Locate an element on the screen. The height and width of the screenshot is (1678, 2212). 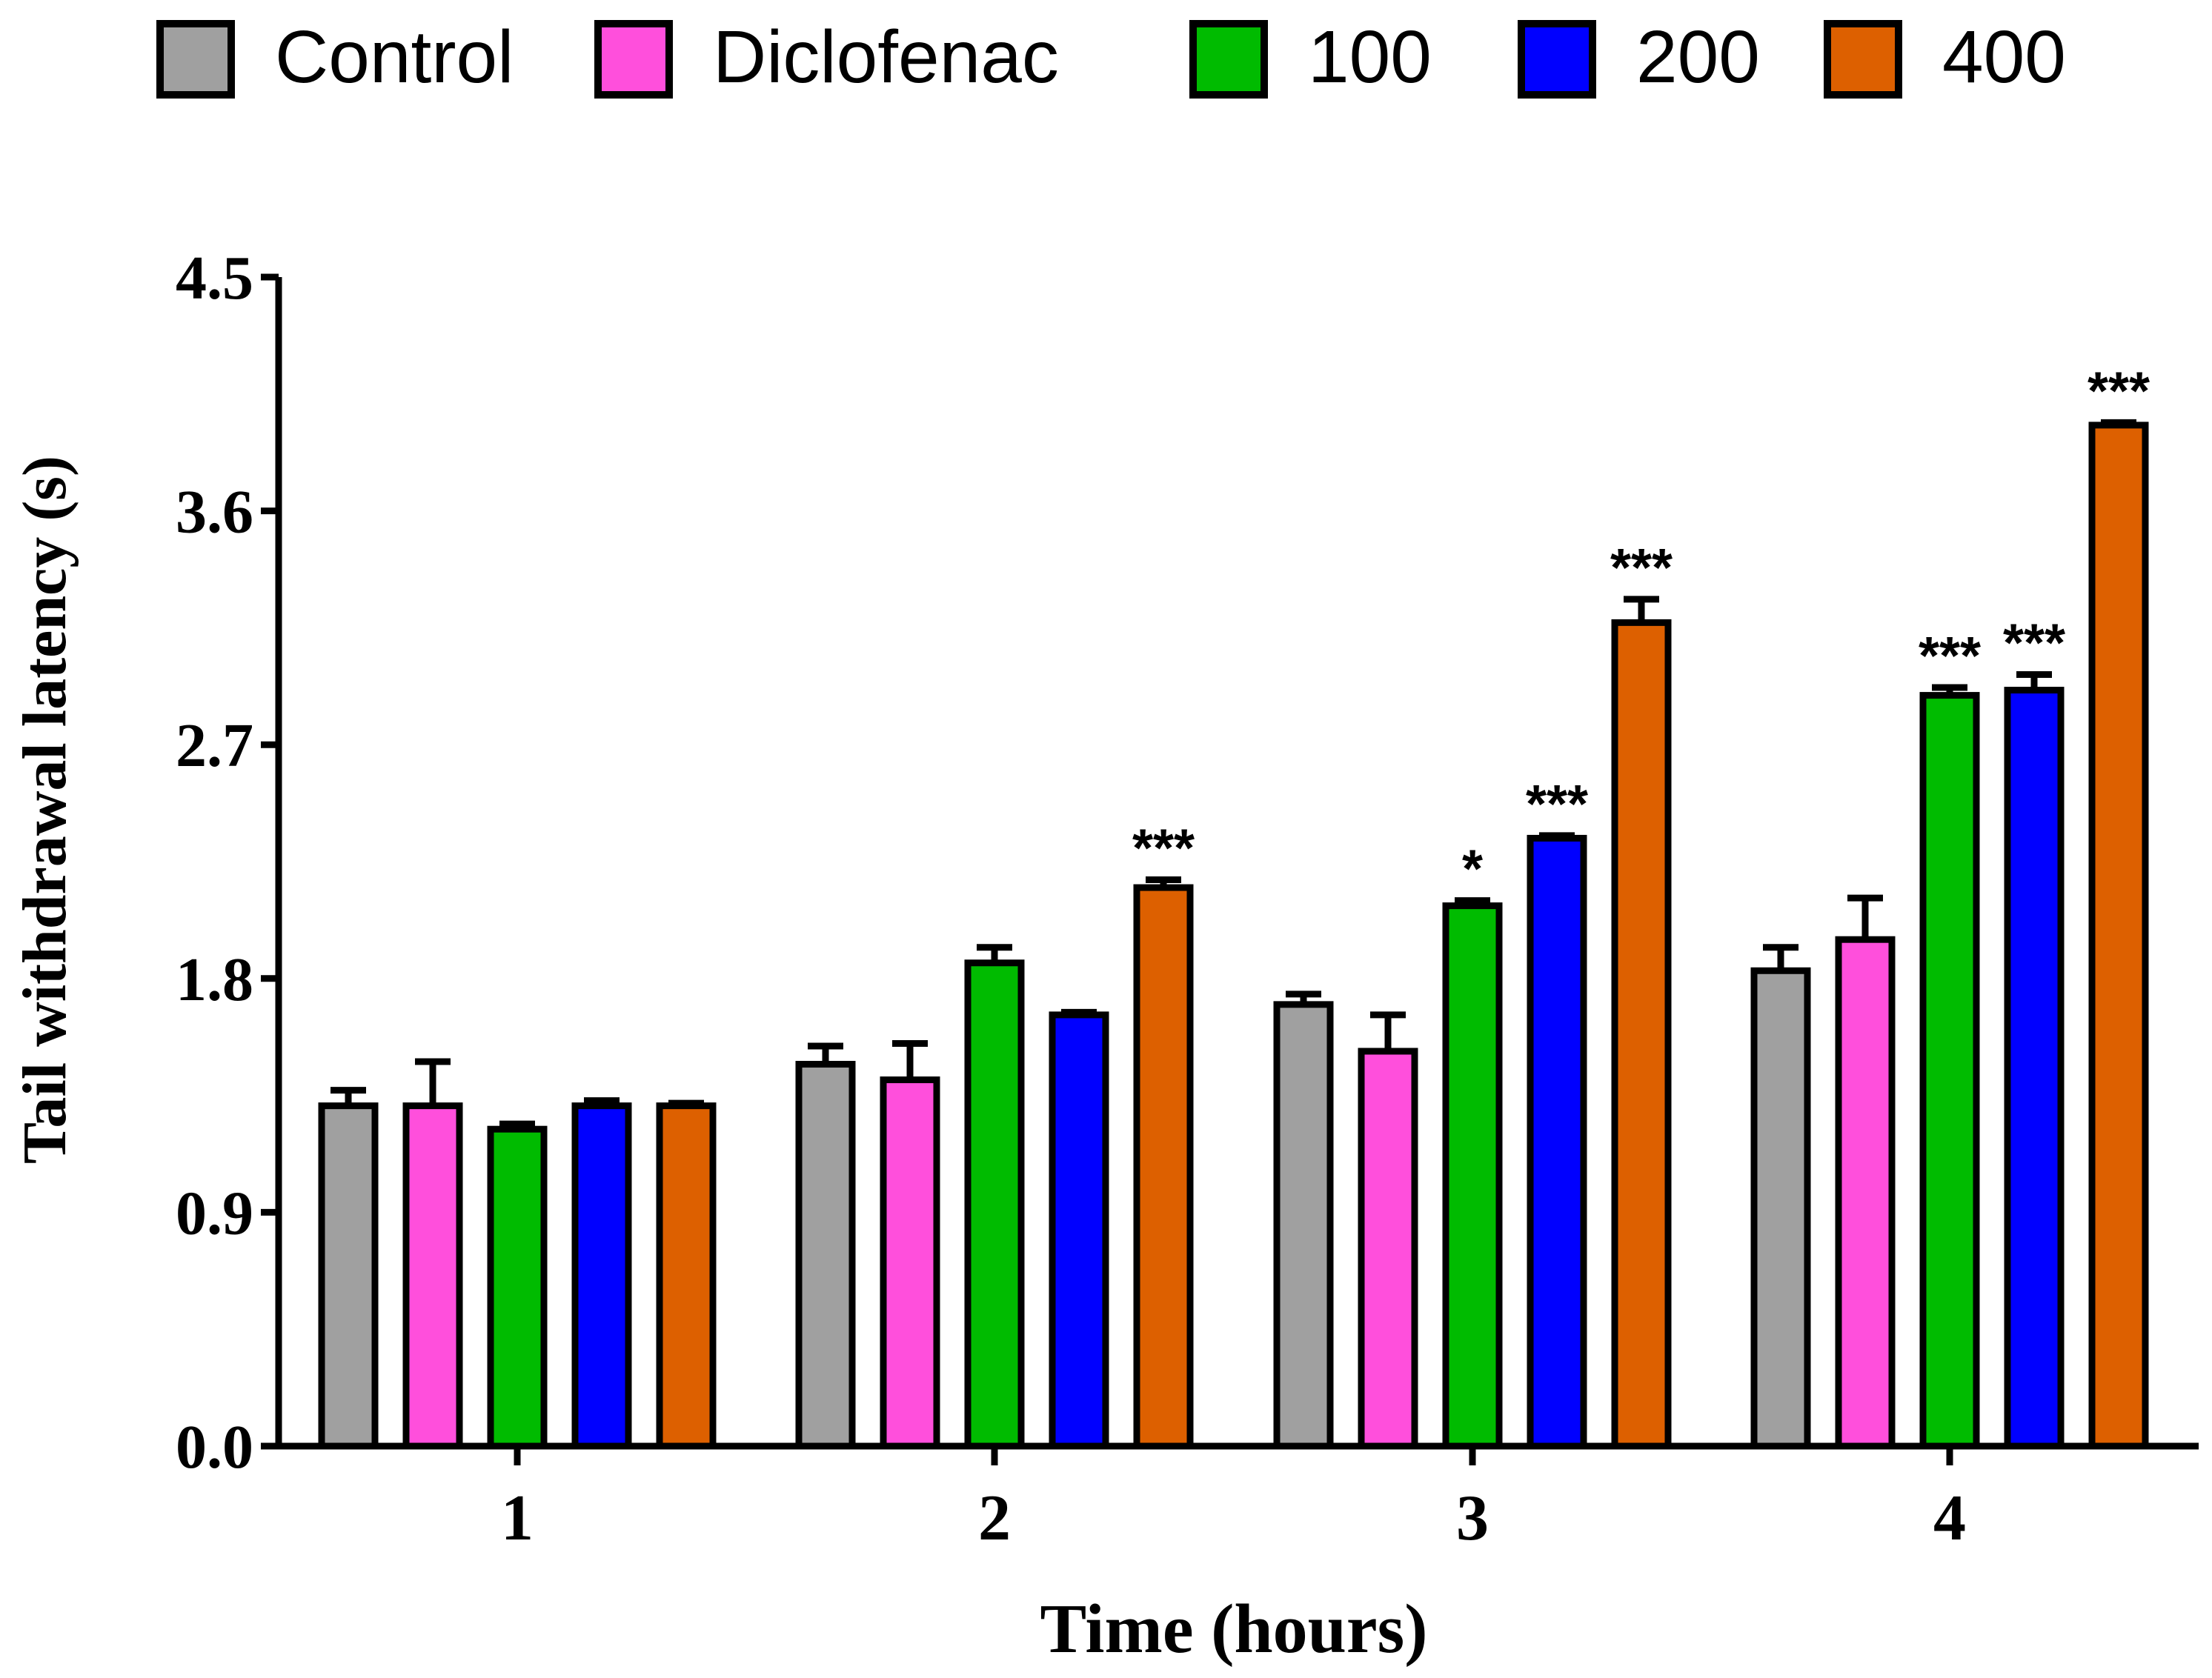
legend-item-400: 400 is located at coordinates (1945, 57).